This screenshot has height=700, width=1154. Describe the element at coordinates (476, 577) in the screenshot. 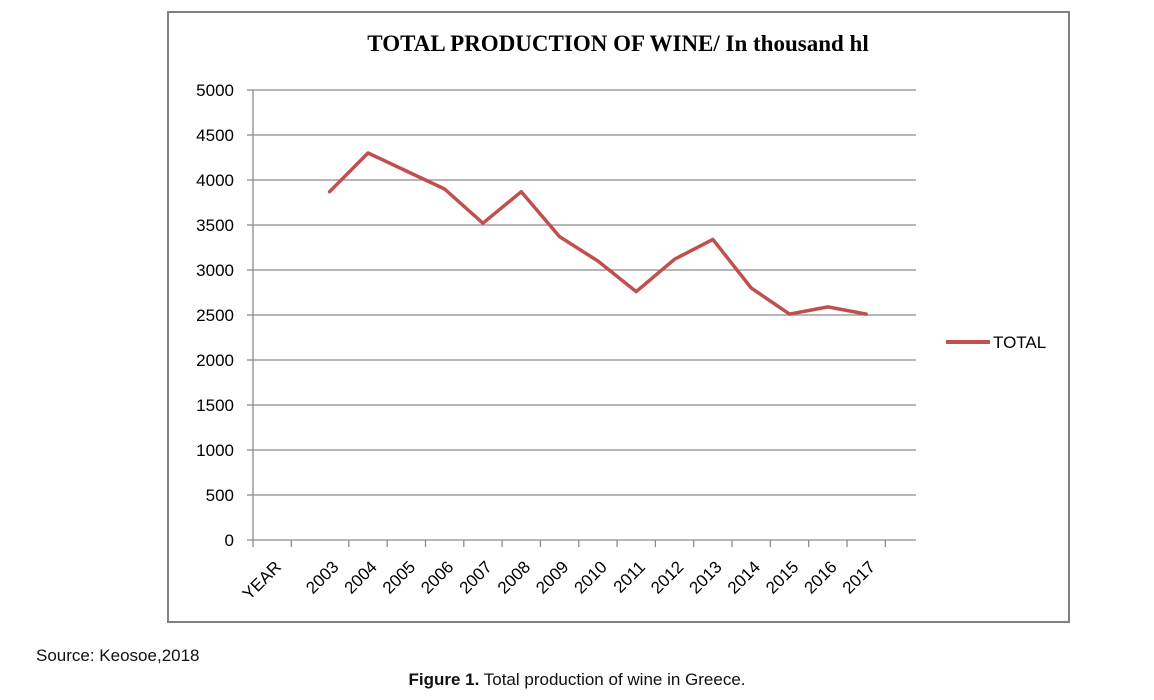

I see `x-tick-label-2007: 2007` at that location.